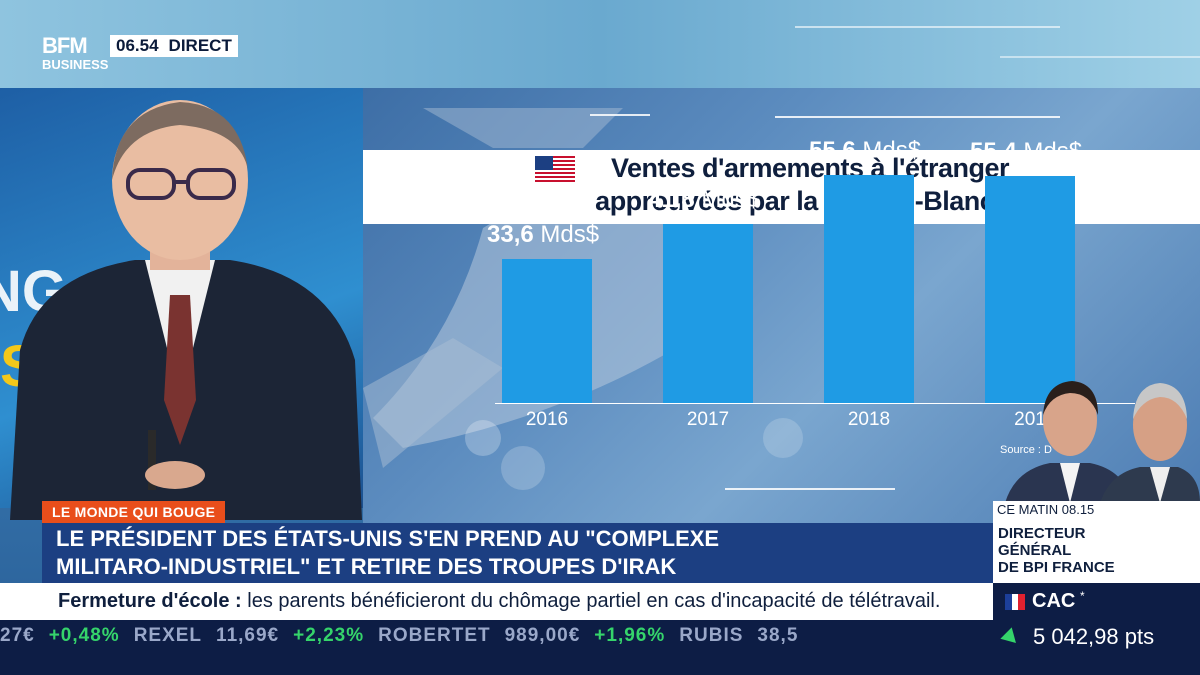  Describe the element at coordinates (671, 199) in the screenshot. I see `data-label-value: 41,8` at that location.